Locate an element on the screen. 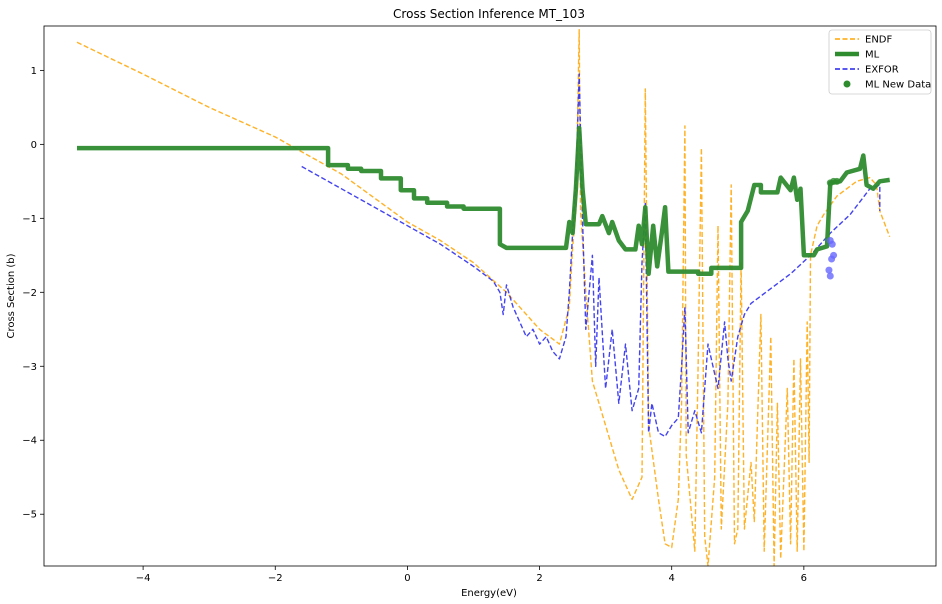  y-tick-label-0: 1 is located at coordinates (34, 71).